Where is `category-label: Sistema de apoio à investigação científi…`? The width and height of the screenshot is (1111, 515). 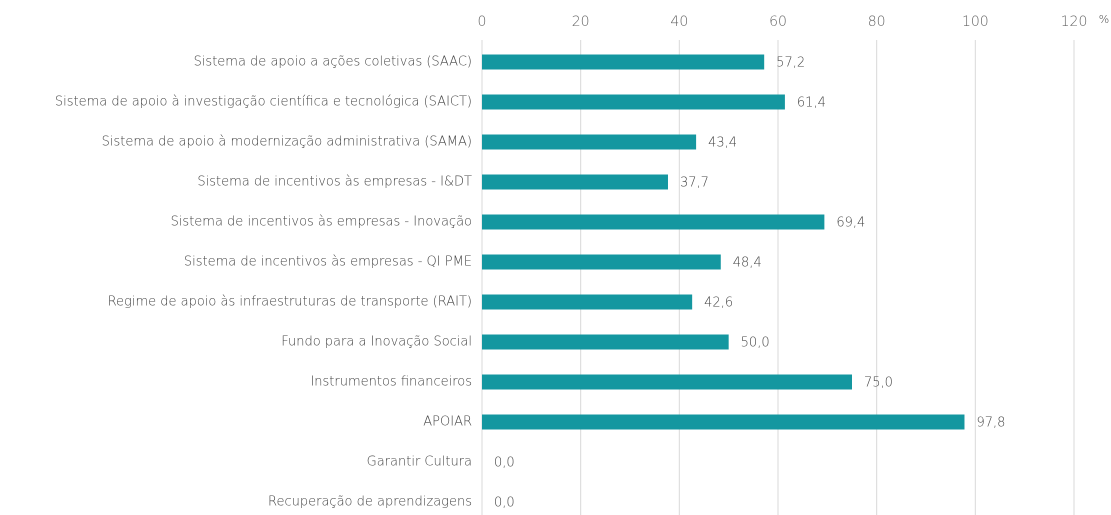 category-label: Sistema de apoio à investigação científi… is located at coordinates (263, 102).